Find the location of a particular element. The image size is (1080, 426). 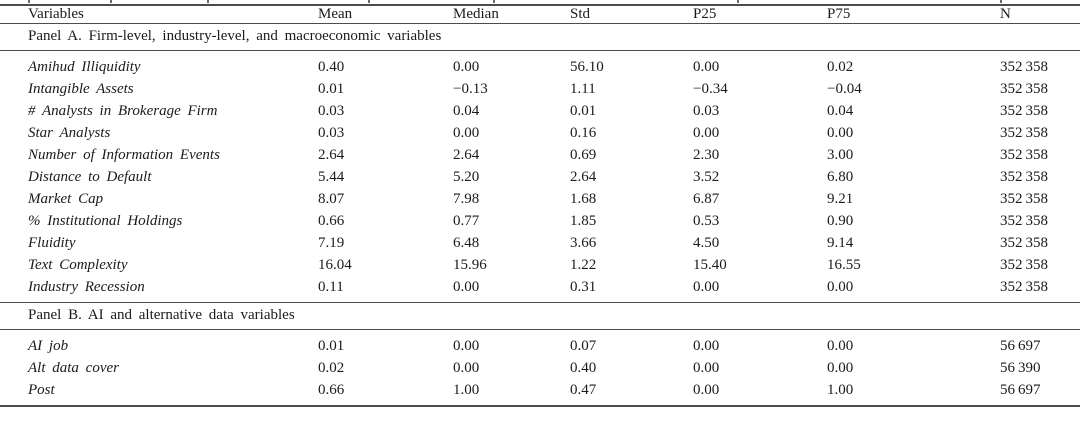

variable-name-cell: Star Analysts is located at coordinates (69, 133).